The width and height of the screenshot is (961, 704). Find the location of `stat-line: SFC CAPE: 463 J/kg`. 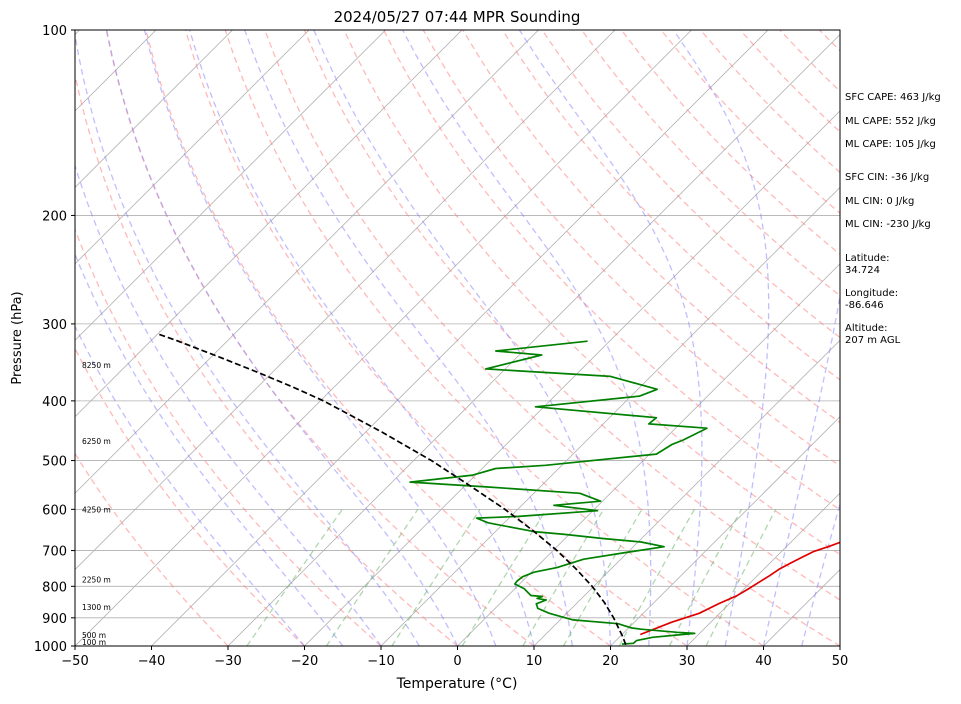

stat-line: SFC CAPE: 463 J/kg is located at coordinates (893, 98).